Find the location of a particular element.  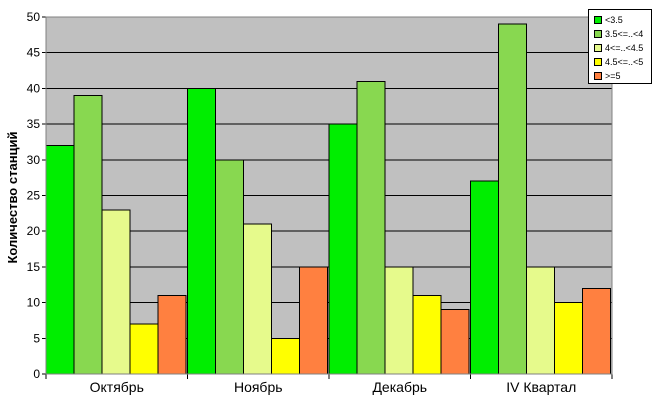

y-axis-label: Количество станций is located at coordinates (12, 197).